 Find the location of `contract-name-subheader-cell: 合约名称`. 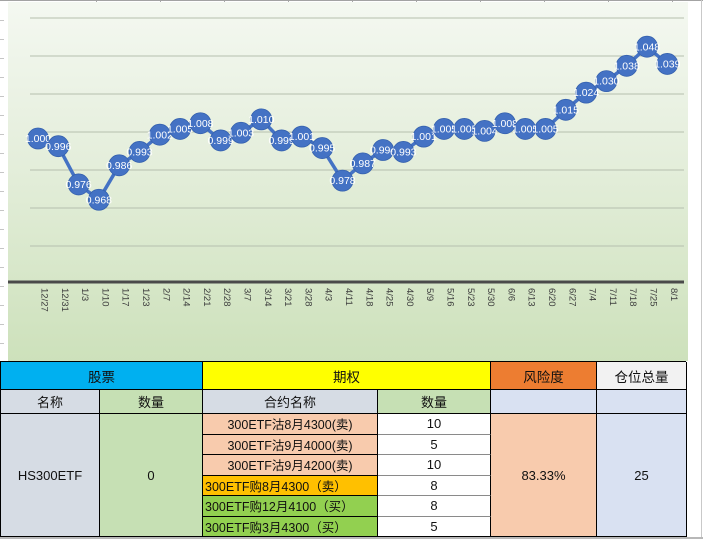

contract-name-subheader-cell: 合约名称 is located at coordinates (290, 402).